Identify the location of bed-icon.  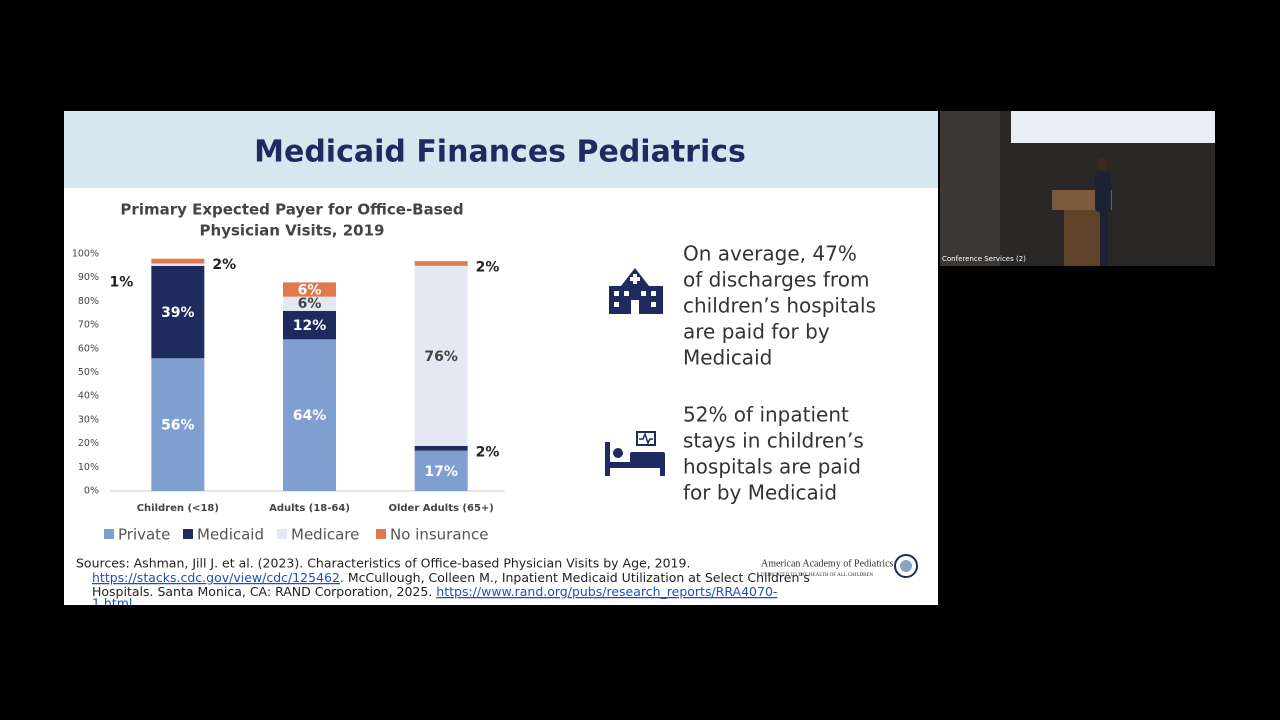
(635, 453).